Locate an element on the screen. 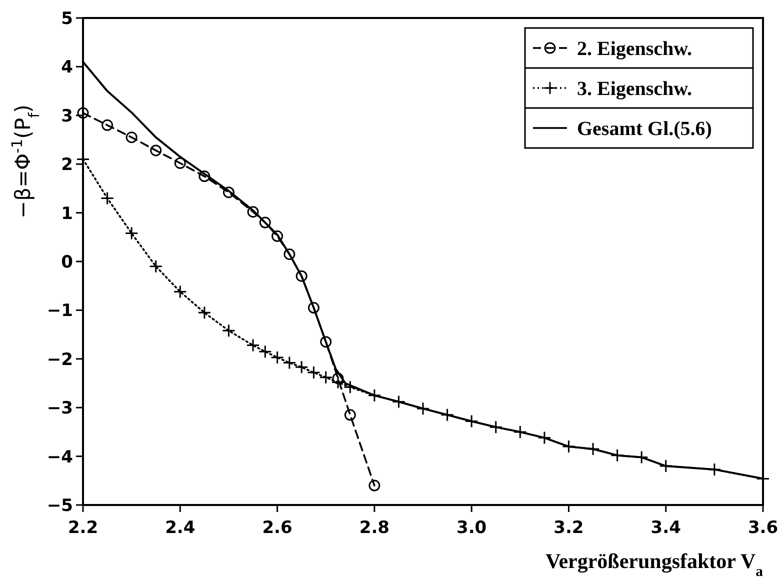 The width and height of the screenshot is (783, 580). y-tick-label: 4 is located at coordinates (67, 68).